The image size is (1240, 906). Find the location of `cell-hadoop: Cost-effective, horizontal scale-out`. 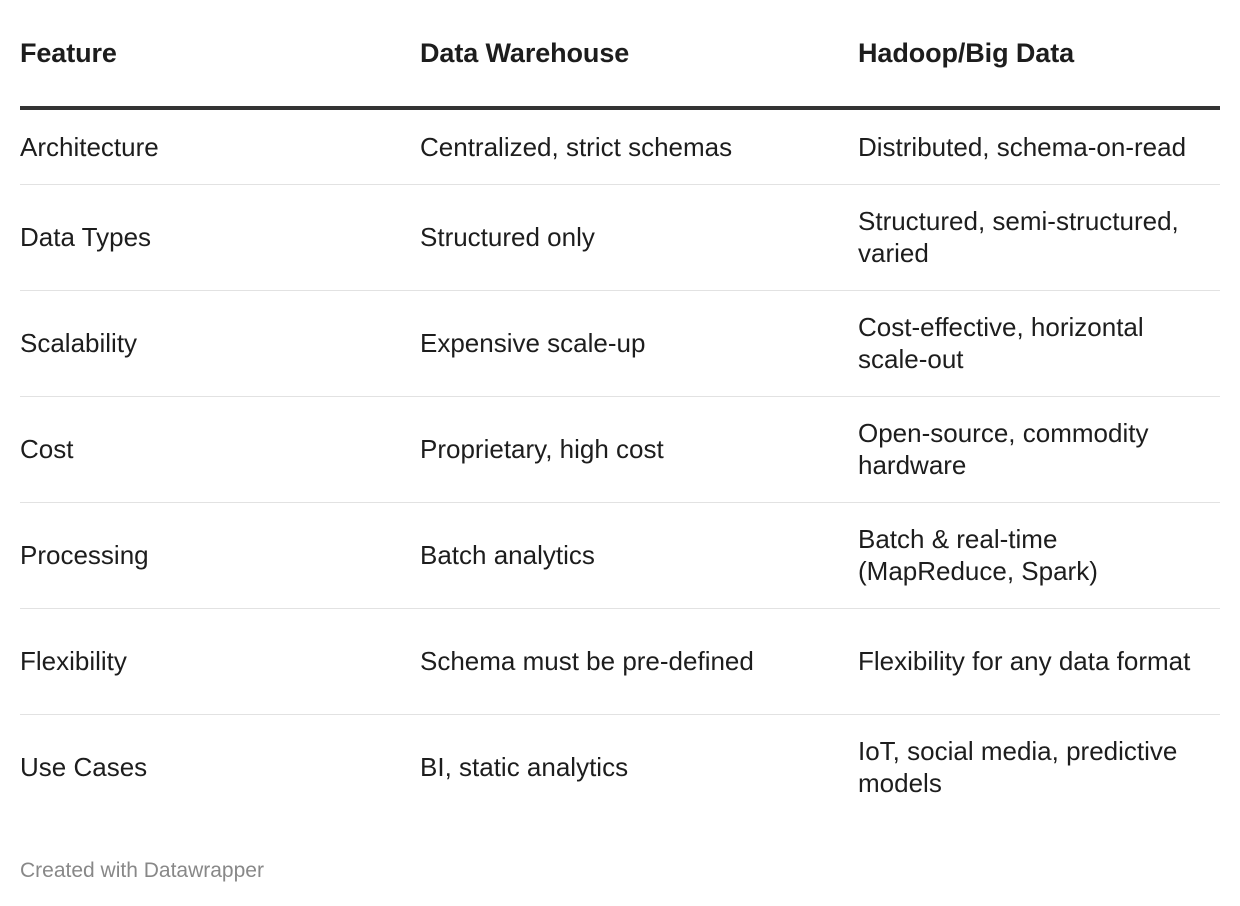

cell-hadoop: Cost-effective, horizontal scale-out is located at coordinates (1039, 343).